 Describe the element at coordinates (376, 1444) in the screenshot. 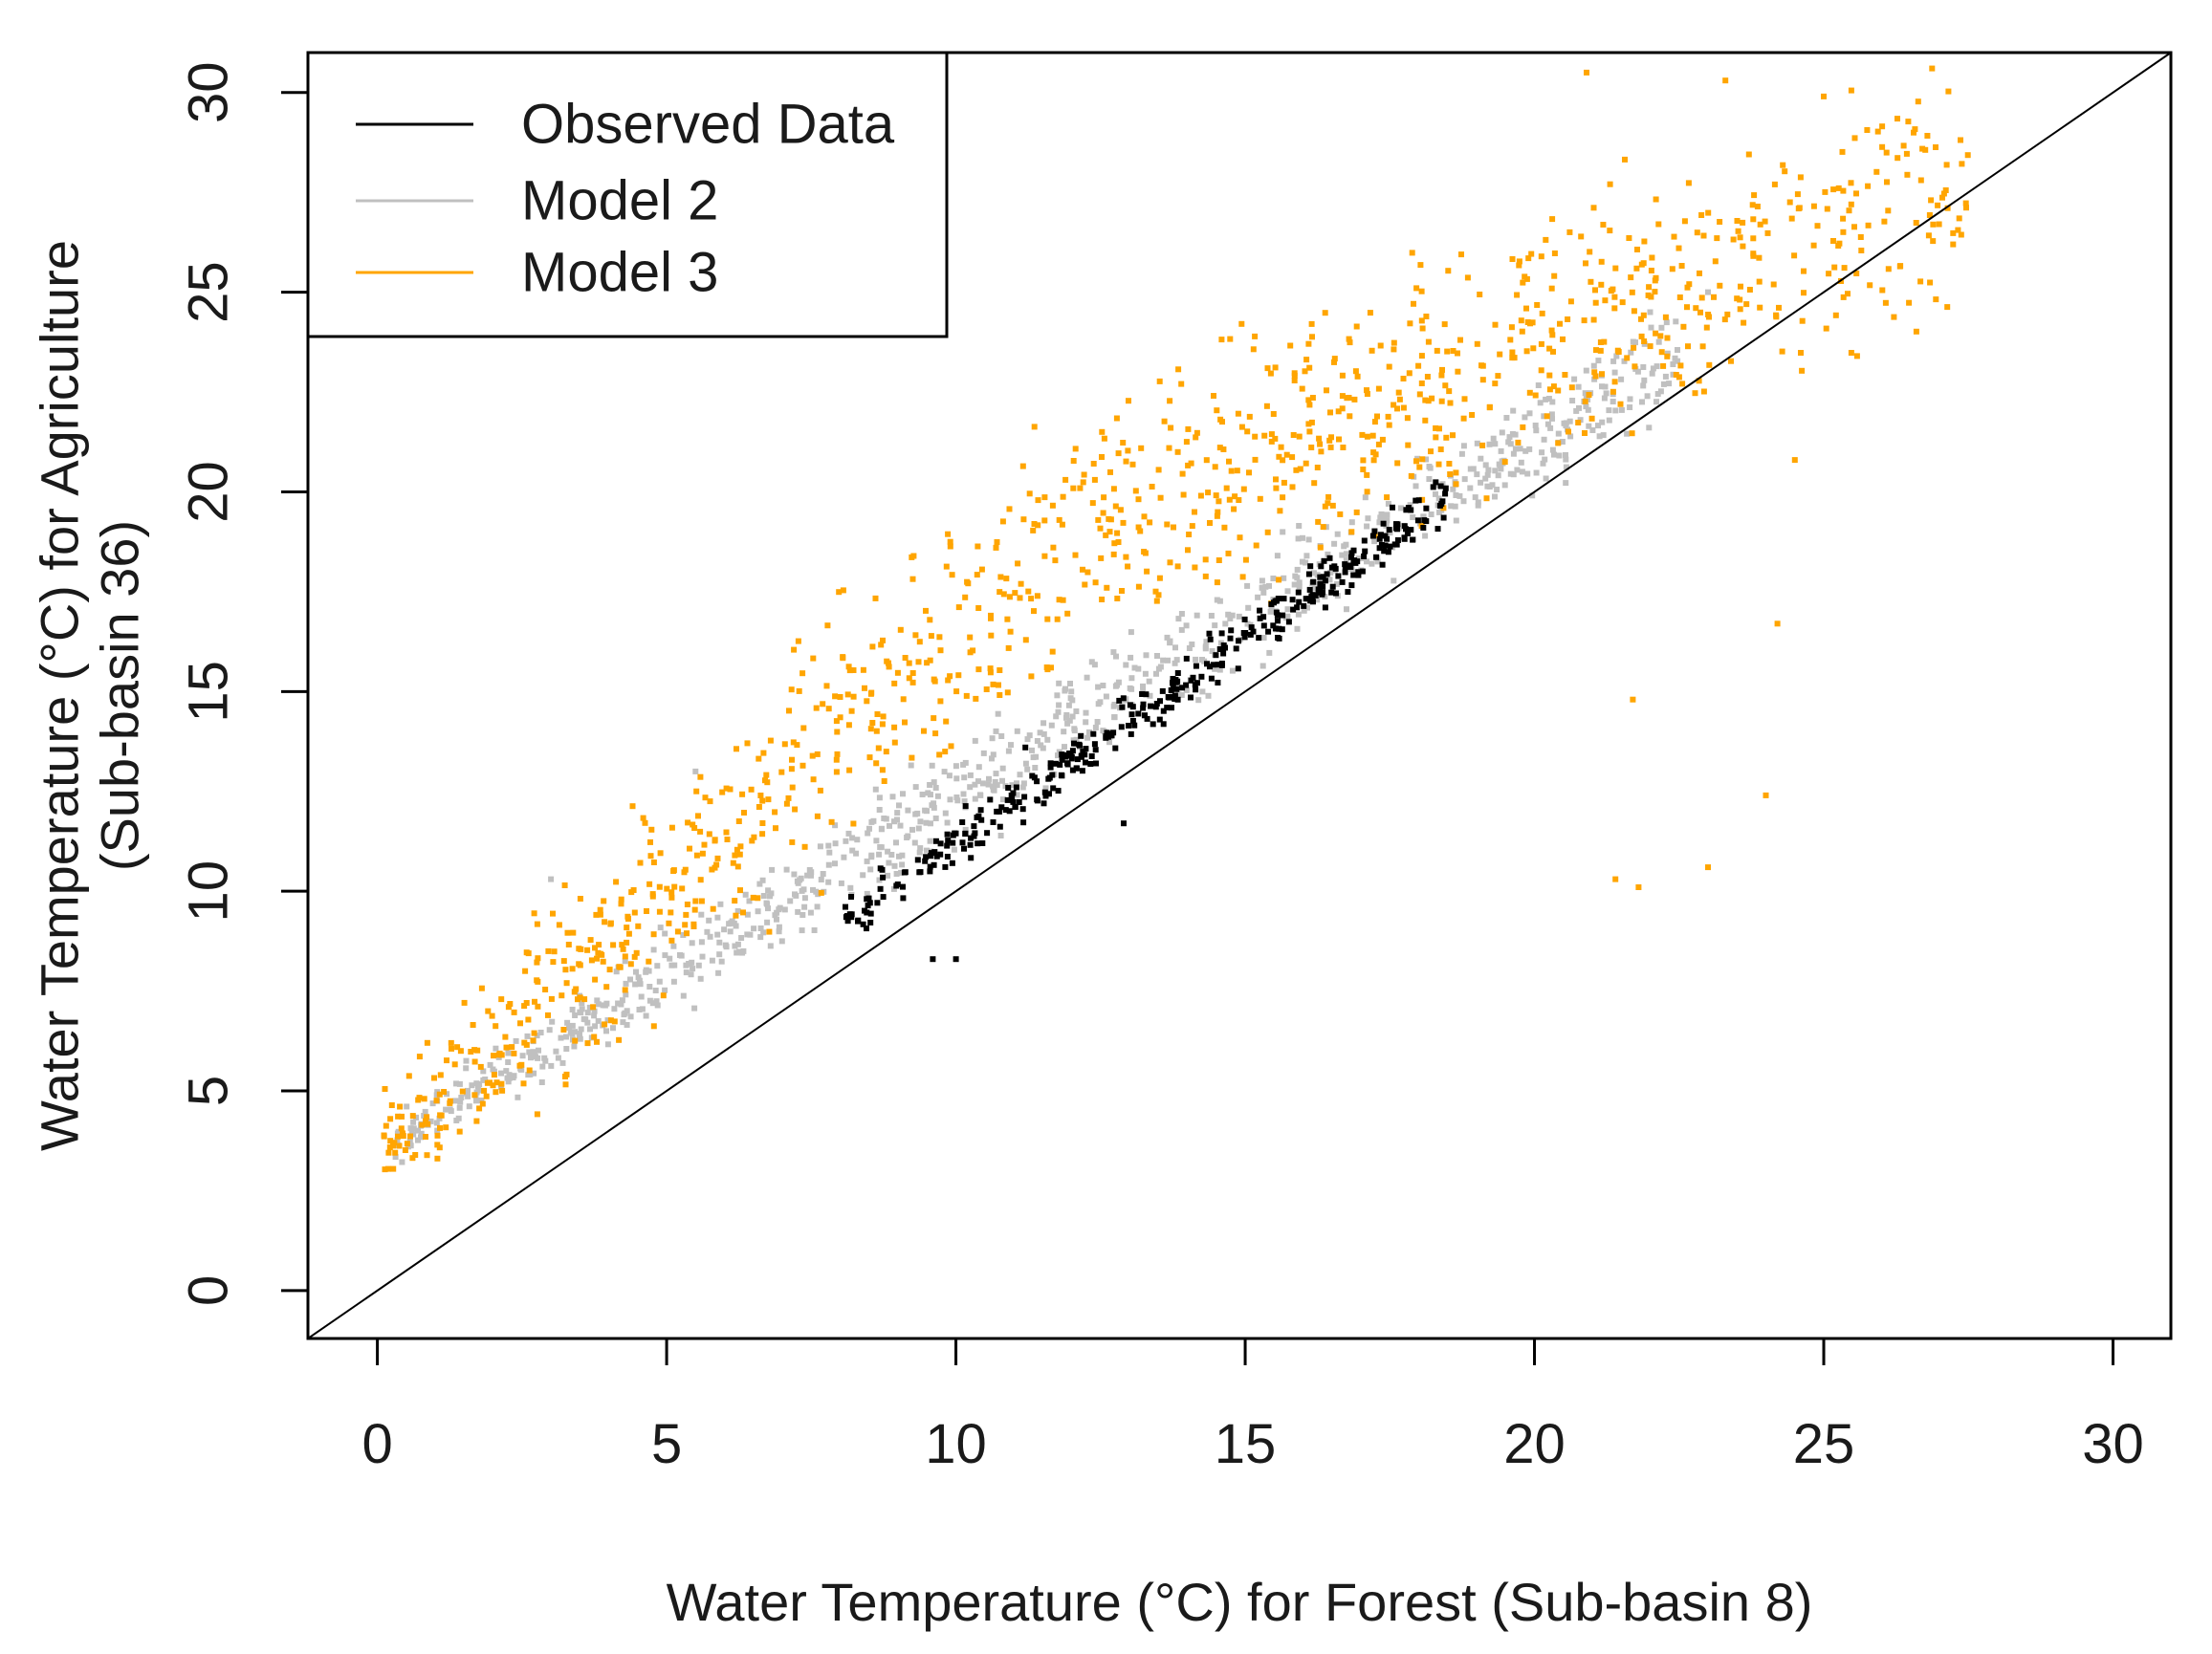

I see `x-tick-label: 0` at that location.